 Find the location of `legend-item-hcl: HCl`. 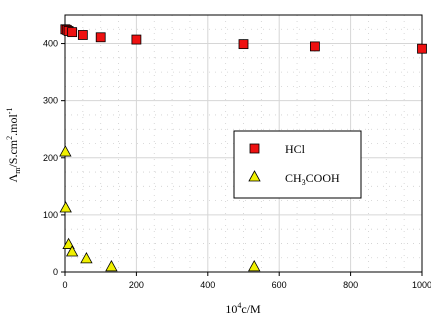

legend-item-hcl: HCl is located at coordinates (277, 149).